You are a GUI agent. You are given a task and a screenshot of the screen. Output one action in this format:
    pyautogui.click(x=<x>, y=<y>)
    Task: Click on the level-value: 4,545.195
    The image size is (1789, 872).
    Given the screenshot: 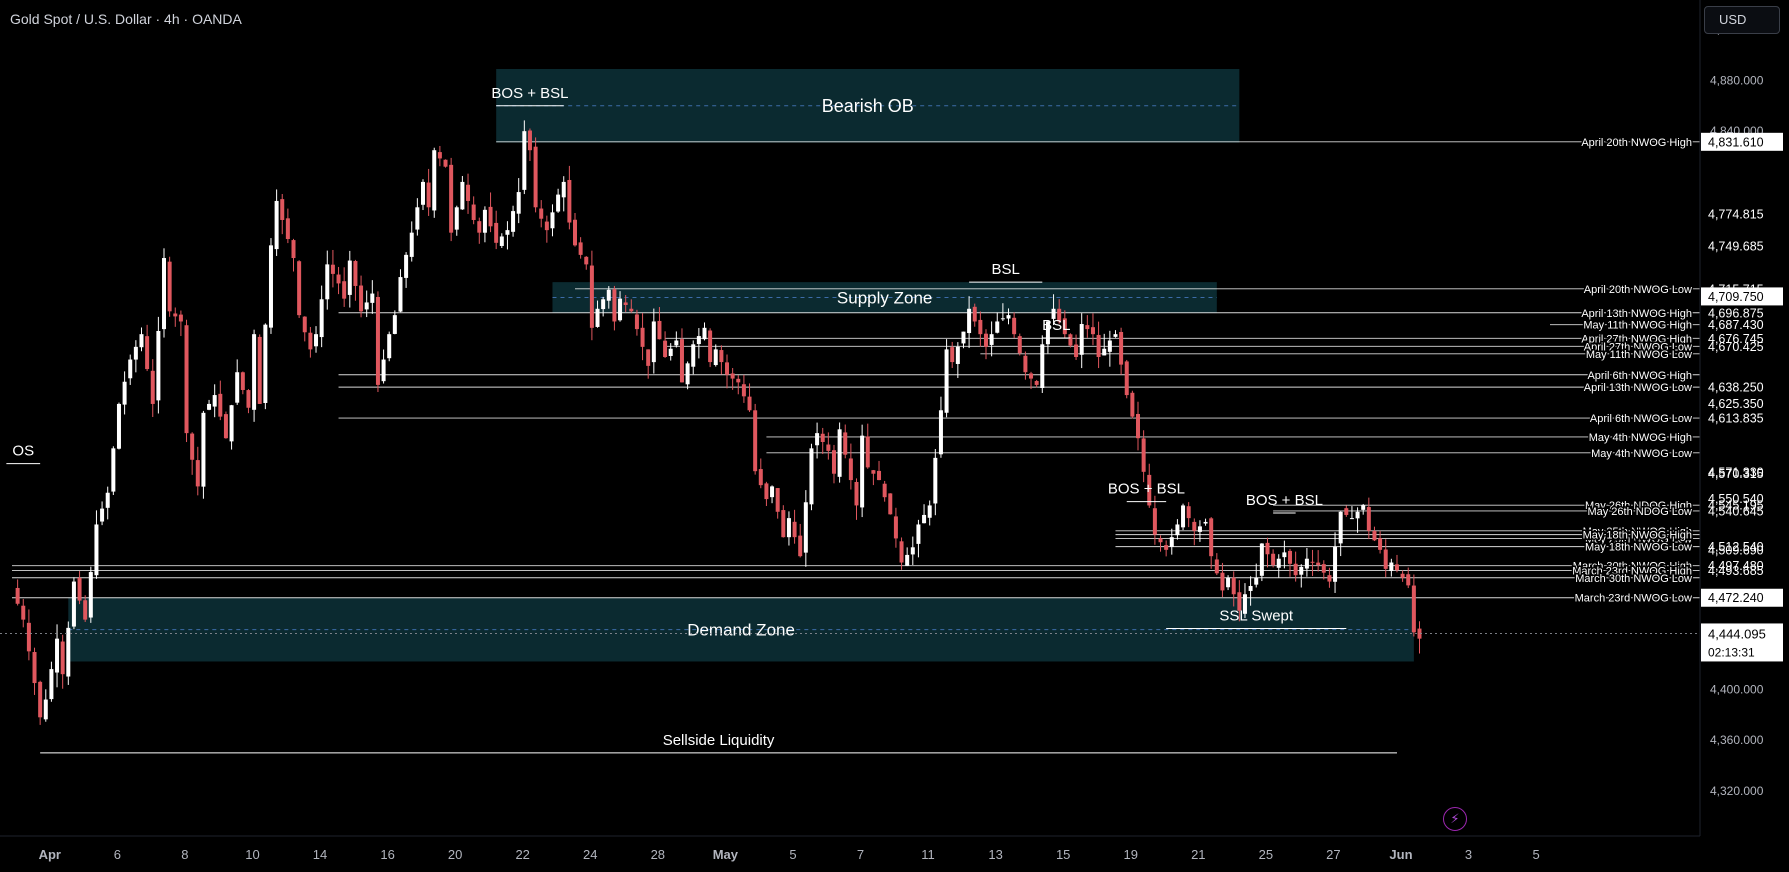 What is the action you would take?
    pyautogui.click(x=1736, y=506)
    